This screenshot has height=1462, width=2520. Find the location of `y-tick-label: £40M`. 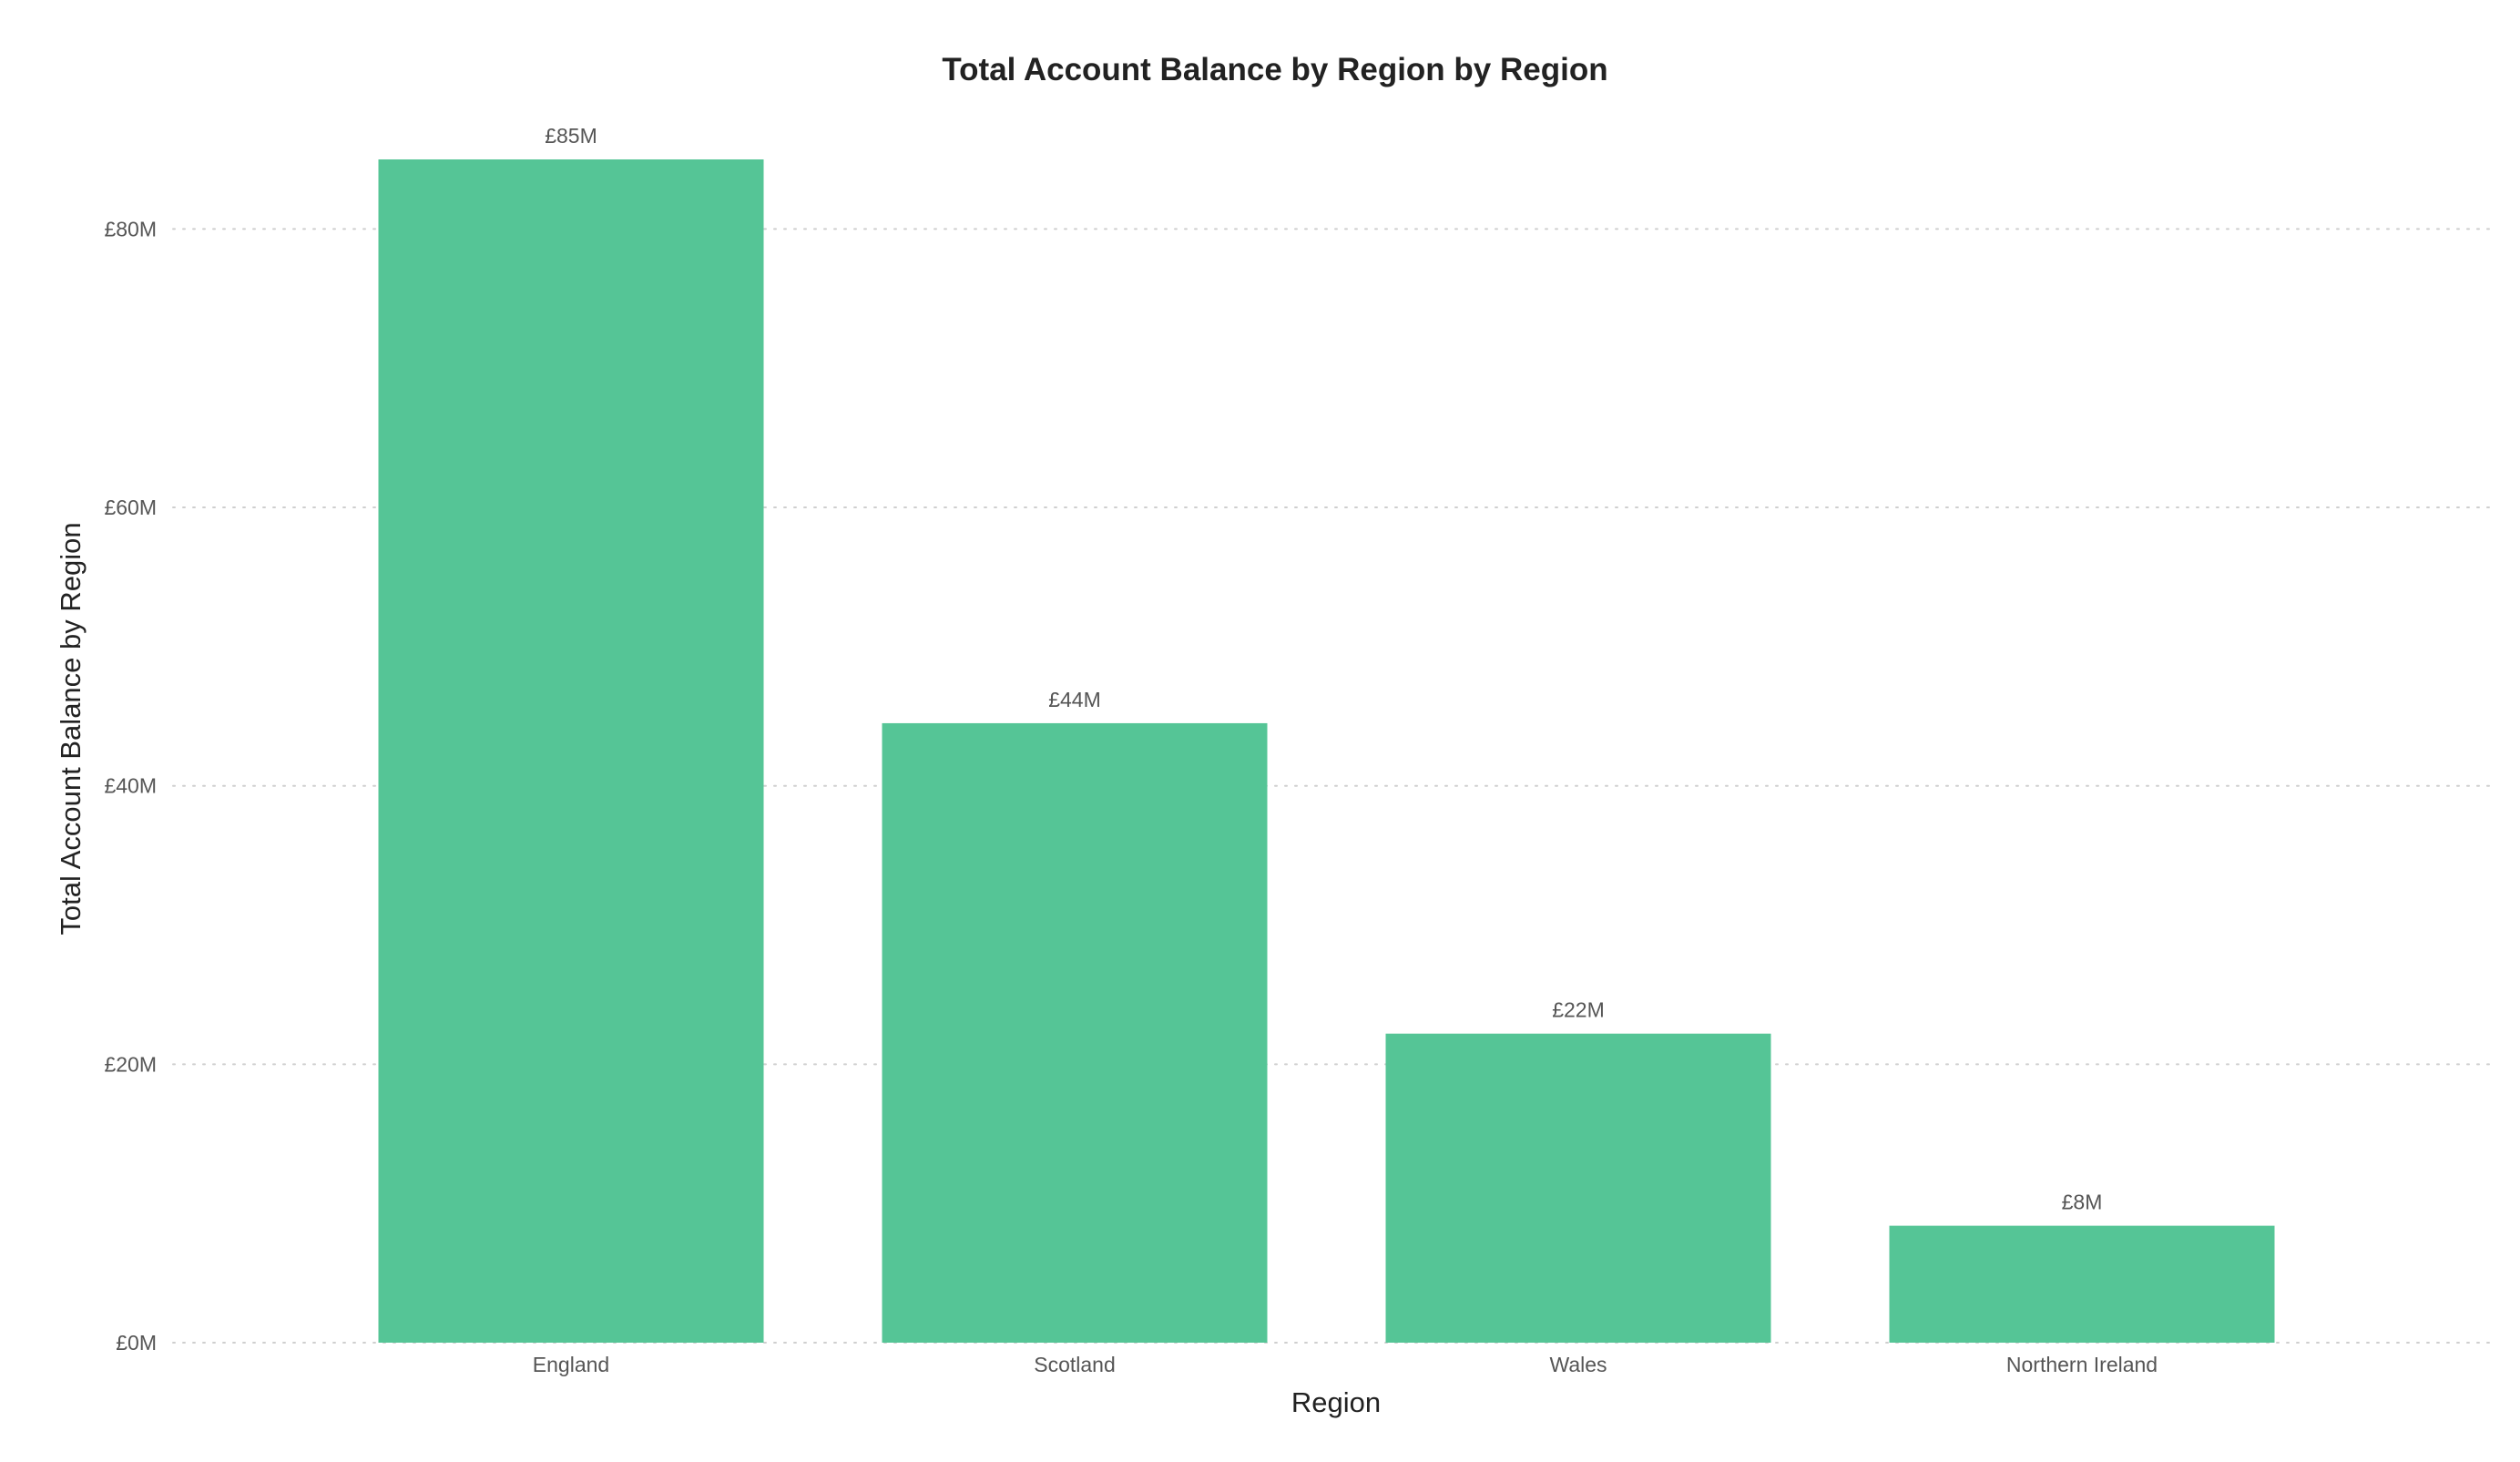

y-tick-label: £40M is located at coordinates (130, 786).